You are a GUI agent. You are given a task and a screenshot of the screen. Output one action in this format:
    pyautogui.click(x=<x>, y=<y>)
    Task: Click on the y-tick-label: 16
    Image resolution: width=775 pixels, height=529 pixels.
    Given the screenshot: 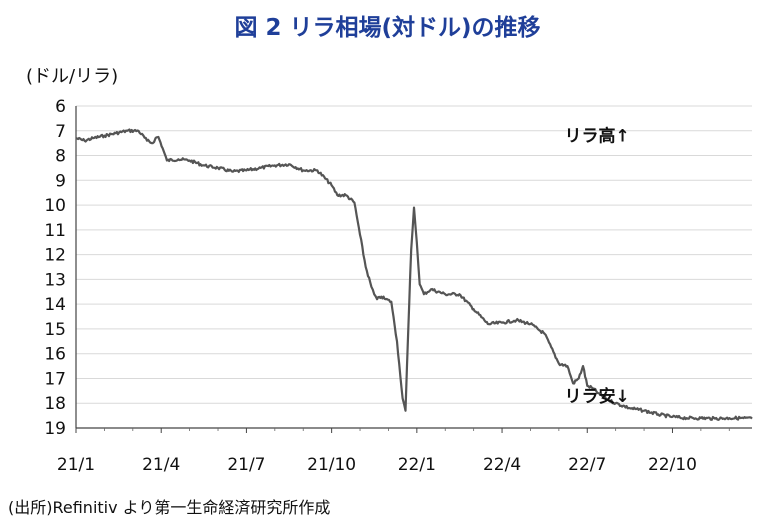 What is the action you would take?
    pyautogui.click(x=55, y=355)
    